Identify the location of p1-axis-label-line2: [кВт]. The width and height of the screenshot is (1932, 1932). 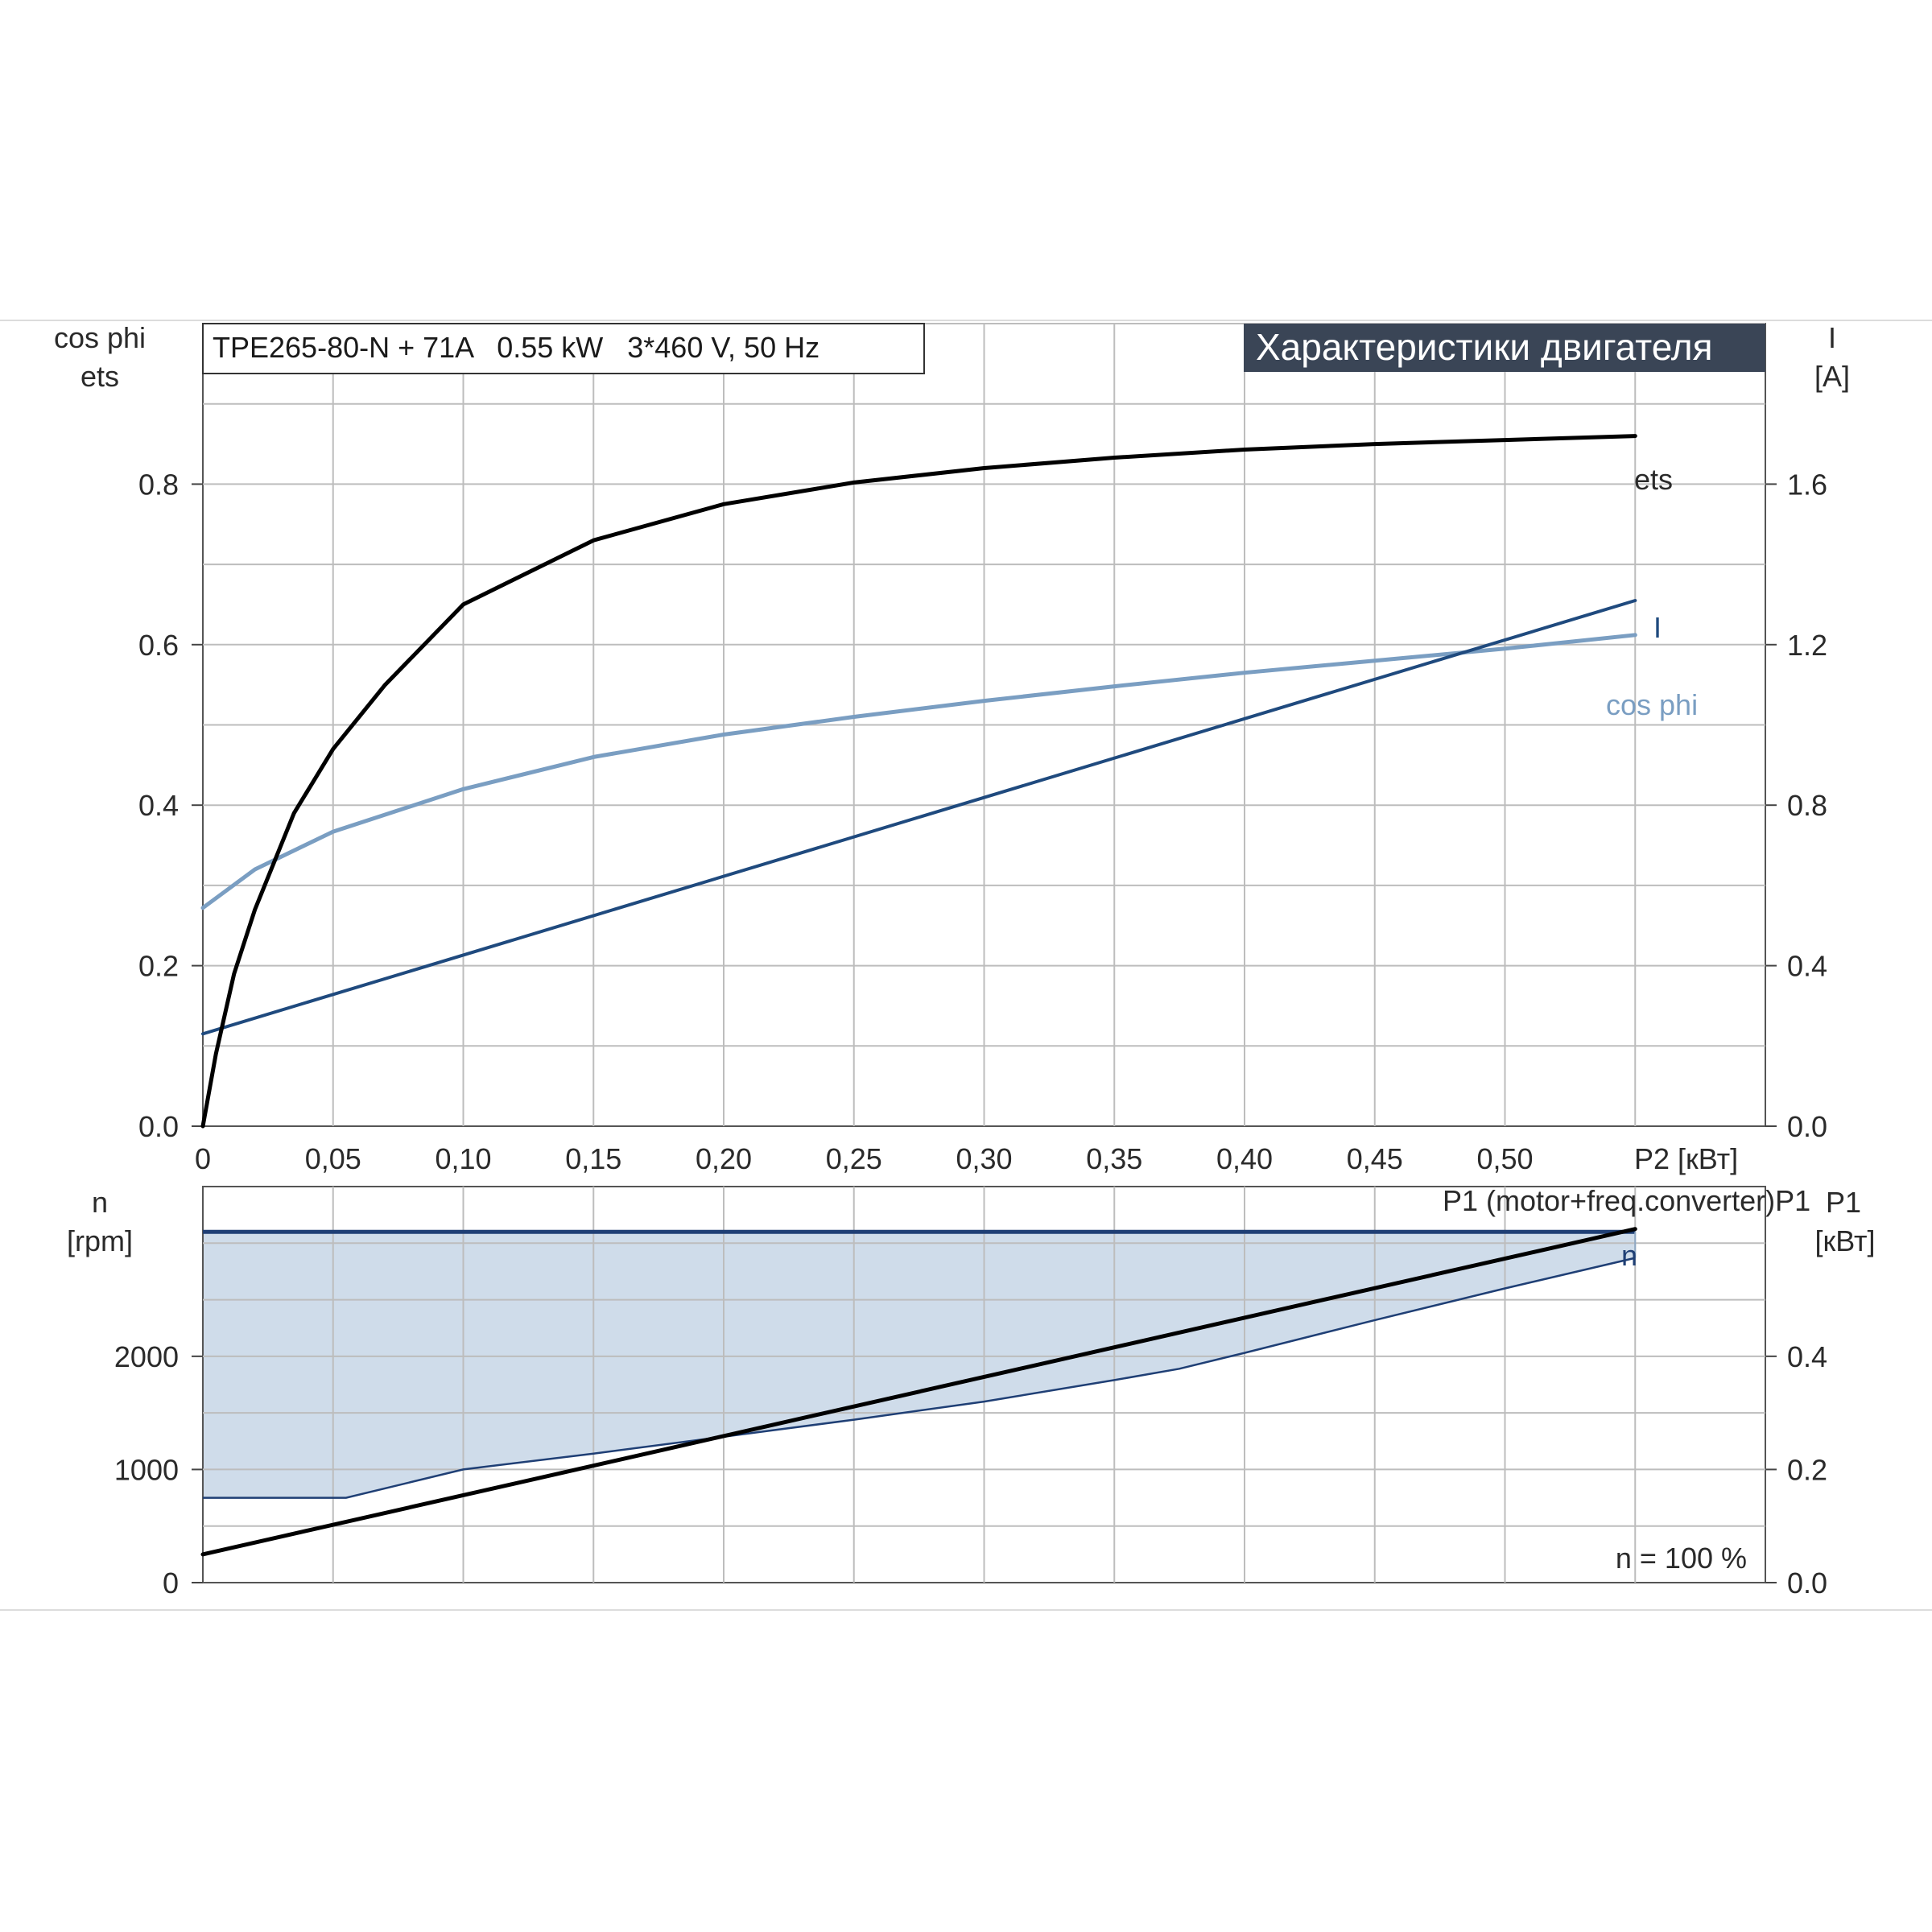
(1845, 1240).